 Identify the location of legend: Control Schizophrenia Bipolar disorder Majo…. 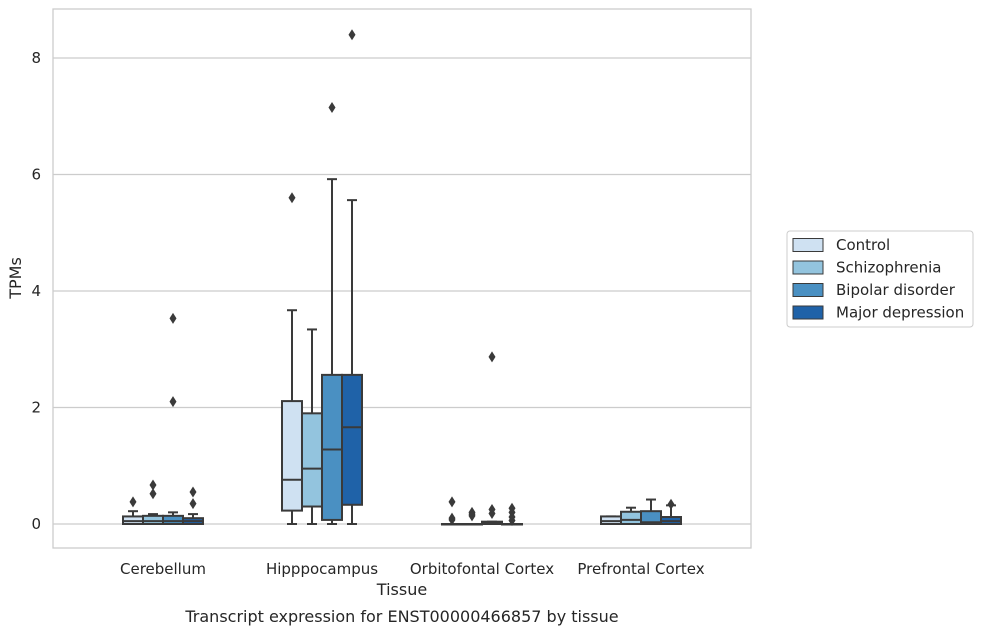
(880, 279).